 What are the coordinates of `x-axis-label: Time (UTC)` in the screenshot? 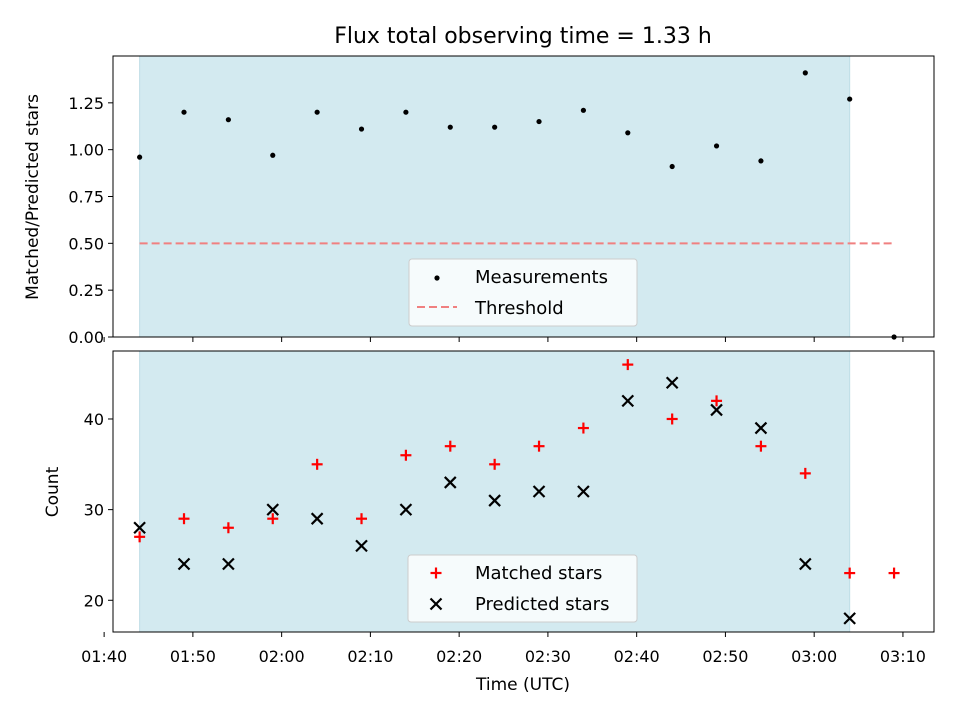 It's located at (522, 685).